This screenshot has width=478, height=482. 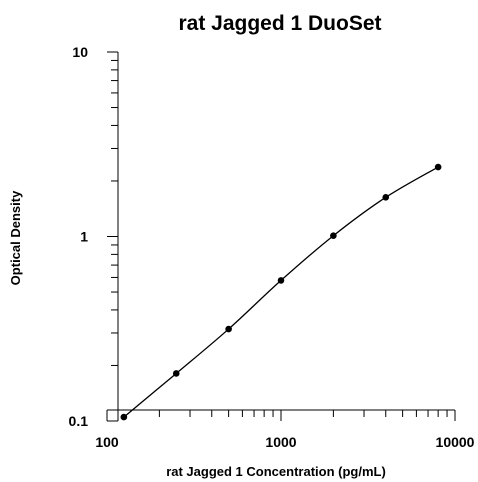 What do you see at coordinates (80, 52) in the screenshot?
I see `y-tick-label: 10` at bounding box center [80, 52].